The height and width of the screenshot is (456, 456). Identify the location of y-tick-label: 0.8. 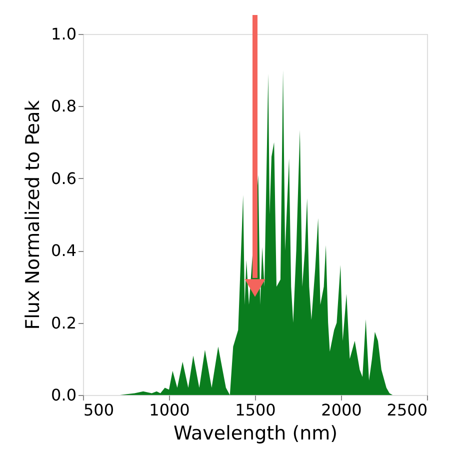
(63, 106).